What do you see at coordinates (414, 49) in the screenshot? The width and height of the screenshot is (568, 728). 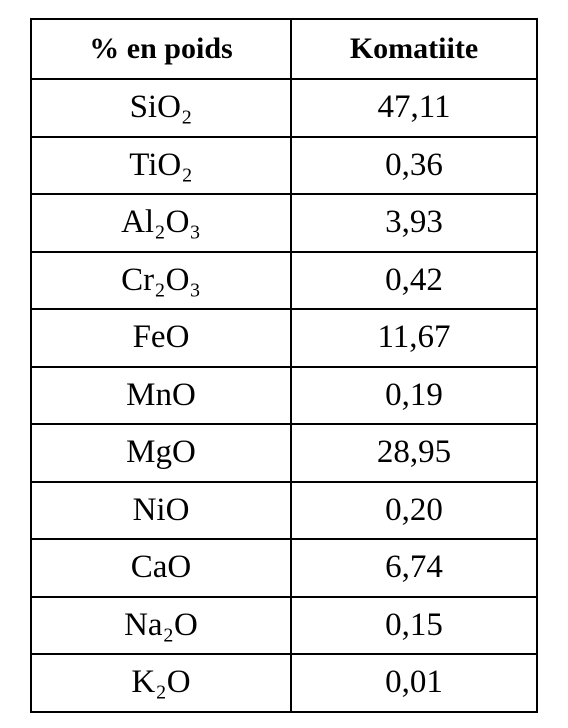 I see `header-cell: Komatiite` at bounding box center [414, 49].